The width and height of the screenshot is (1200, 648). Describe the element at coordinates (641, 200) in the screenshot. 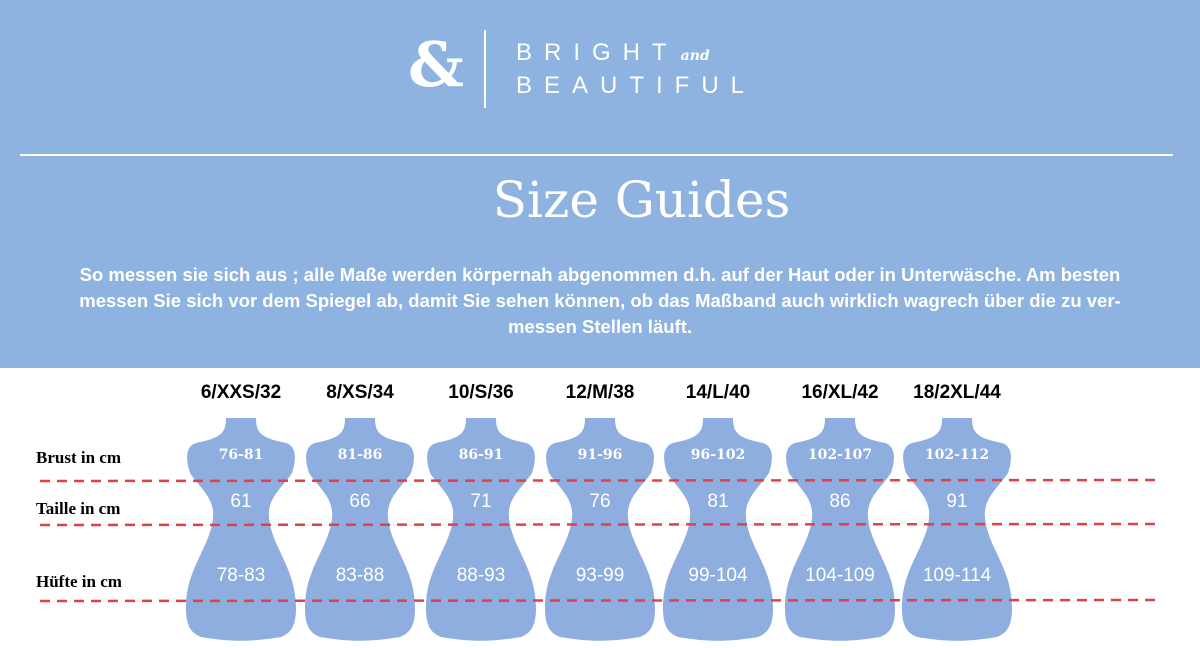

I see `page-title: Size Guides` at that location.